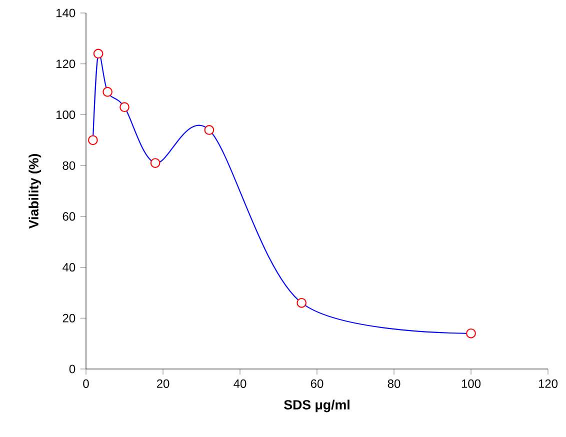 Image resolution: width=566 pixels, height=437 pixels. What do you see at coordinates (35, 191) in the screenshot?
I see `y-axis-title: Viability (%)` at bounding box center [35, 191].